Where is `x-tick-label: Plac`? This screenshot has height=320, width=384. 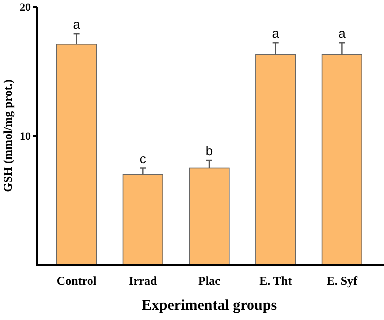 x-tick-label: Plac is located at coordinates (210, 281).